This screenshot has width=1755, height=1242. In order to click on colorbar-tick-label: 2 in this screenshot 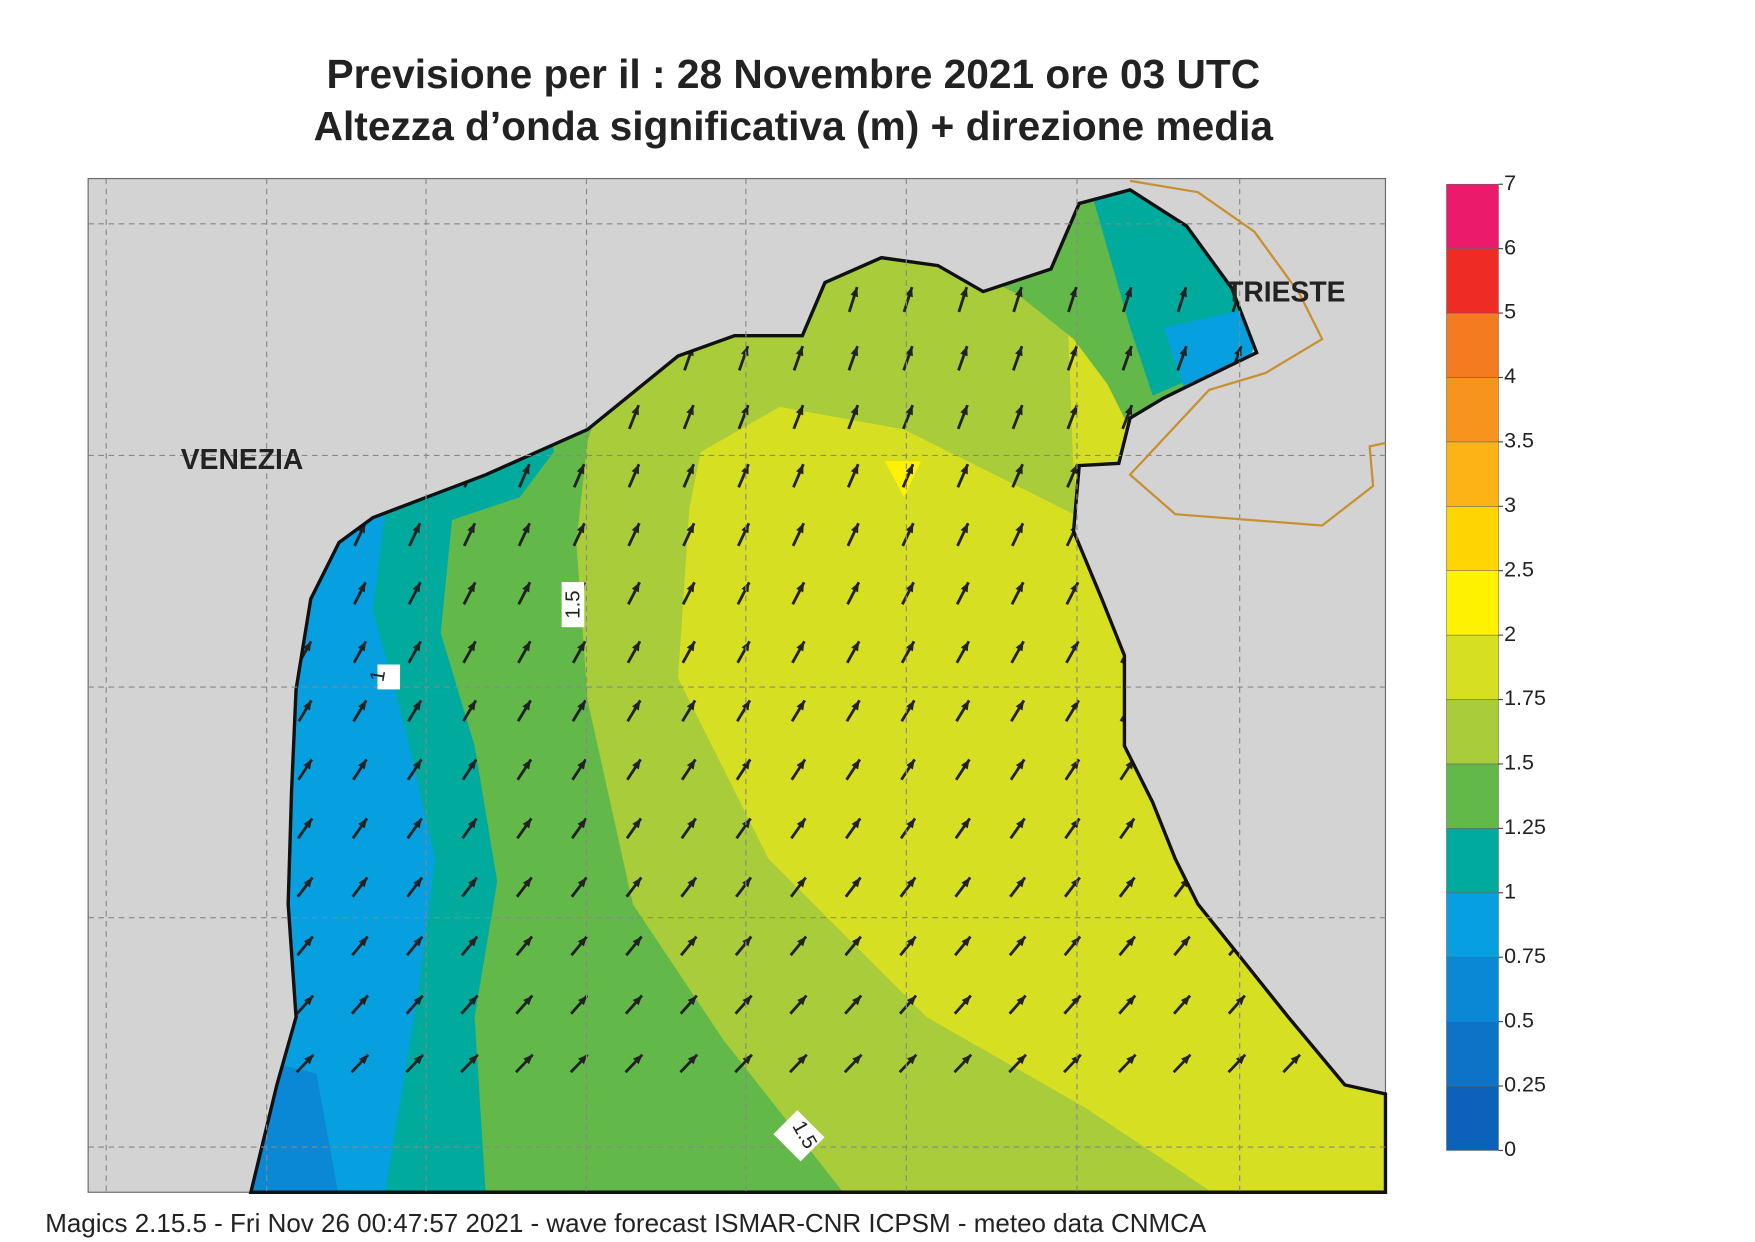, I will do `click(1510, 634)`.